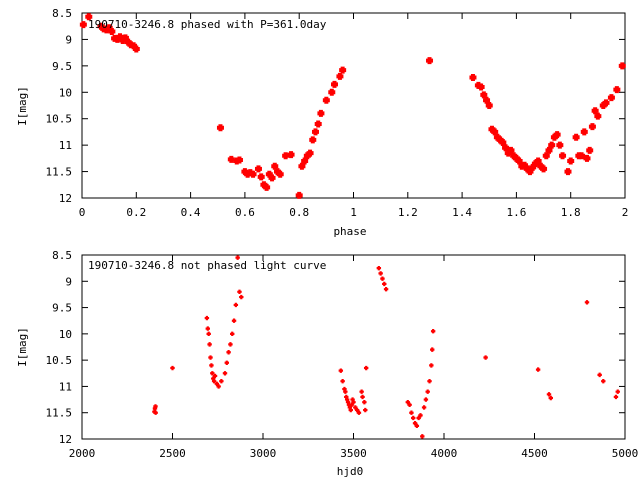 This screenshot has width=640, height=480. I want to click on y-tick-label: 11, so click(65, 386).